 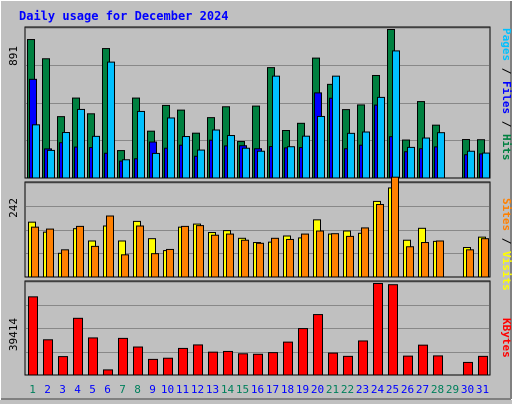 What do you see at coordinates (77, 389) in the screenshot?
I see `day-label-4: 4` at bounding box center [77, 389].